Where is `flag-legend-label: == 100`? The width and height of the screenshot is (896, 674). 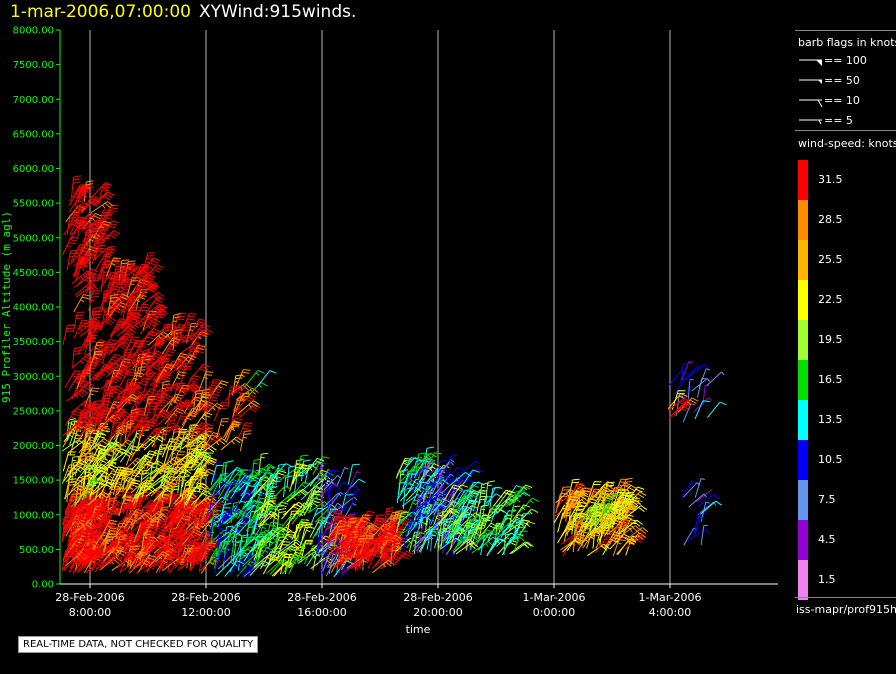
flag-legend-label: == 100 is located at coordinates (845, 60).